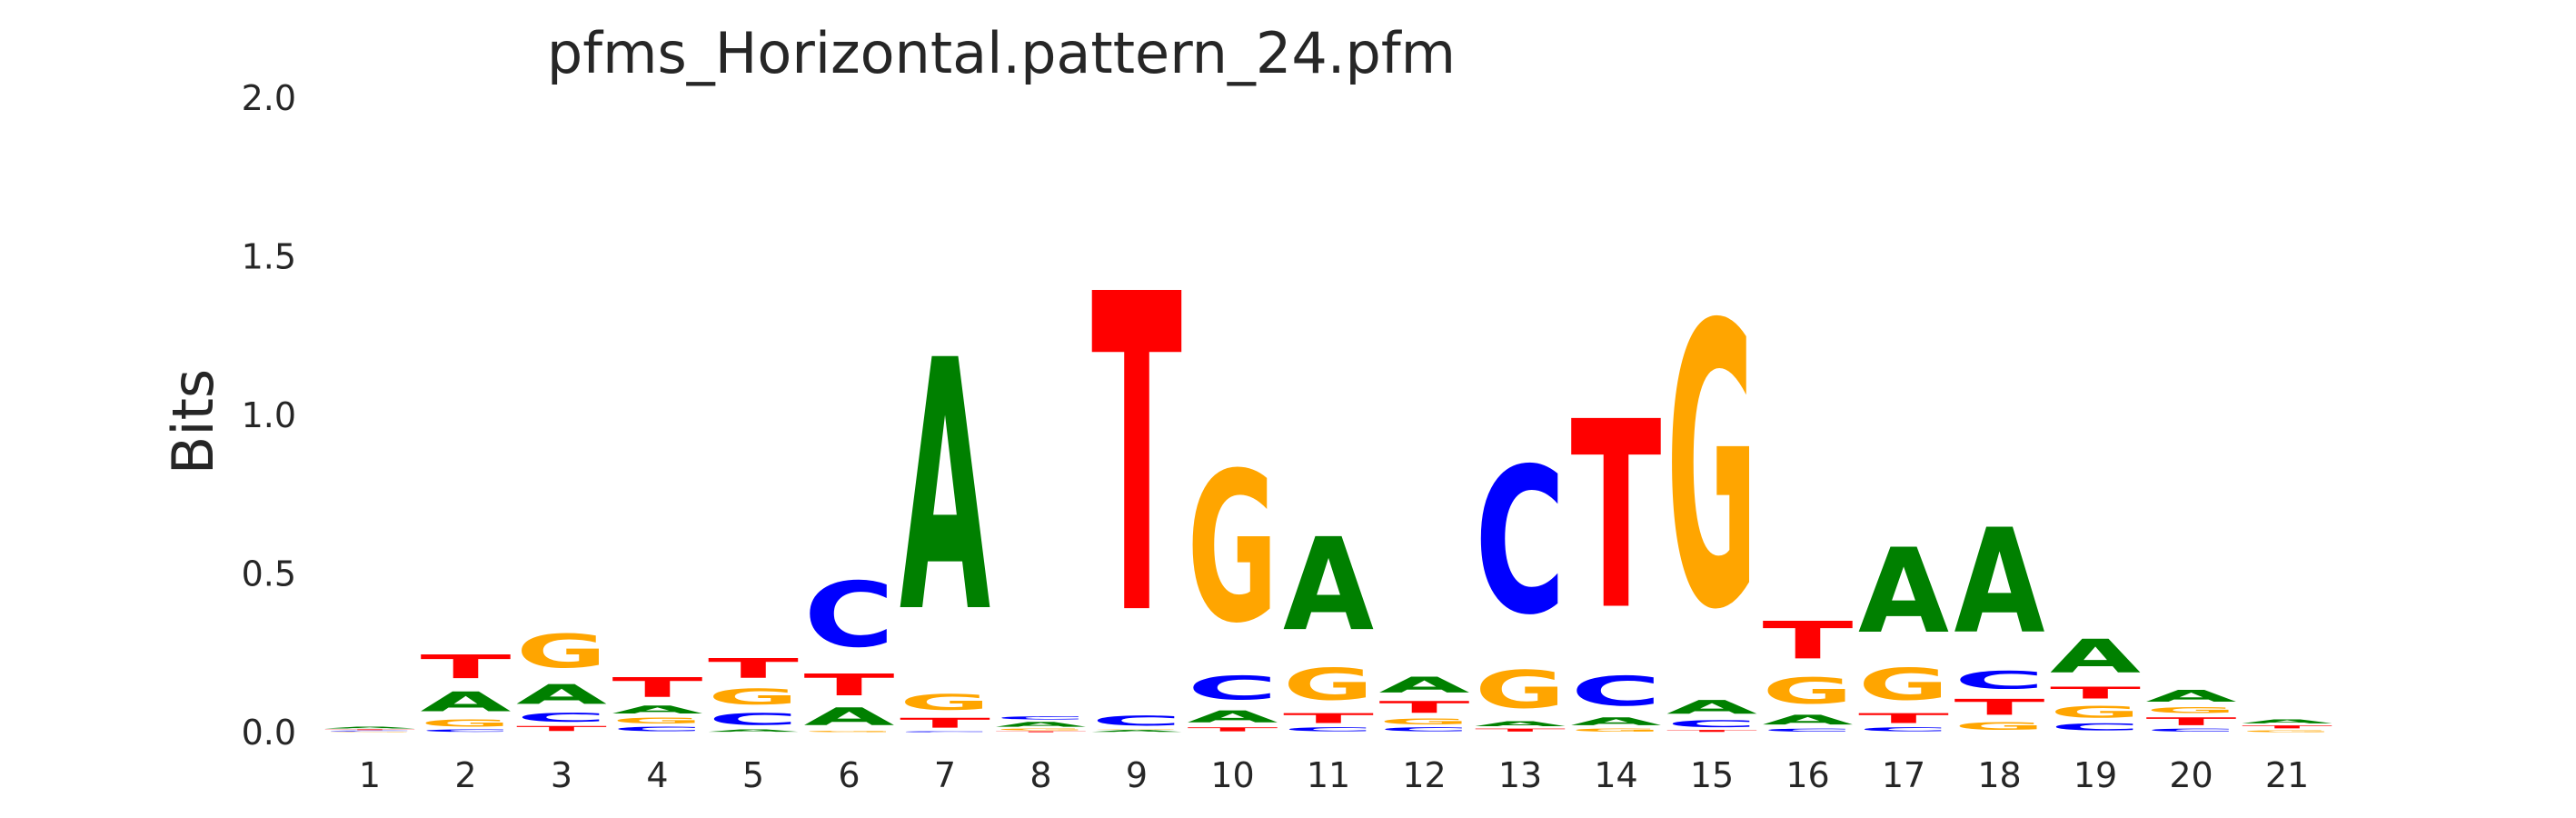 The height and width of the screenshot is (818, 2576). Describe the element at coordinates (2096, 775) in the screenshot. I see `x-tick-label: 19` at that location.